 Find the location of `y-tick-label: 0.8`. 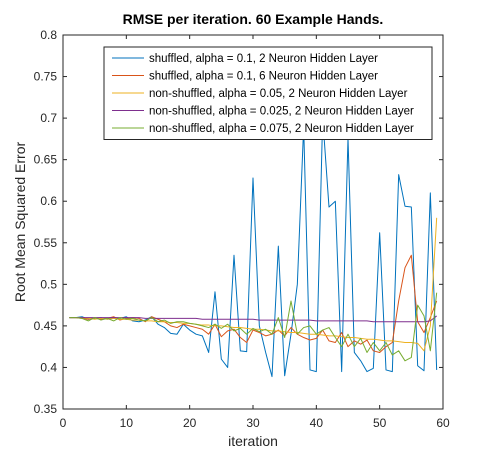

y-tick-label: 0.8 is located at coordinates (48, 35).